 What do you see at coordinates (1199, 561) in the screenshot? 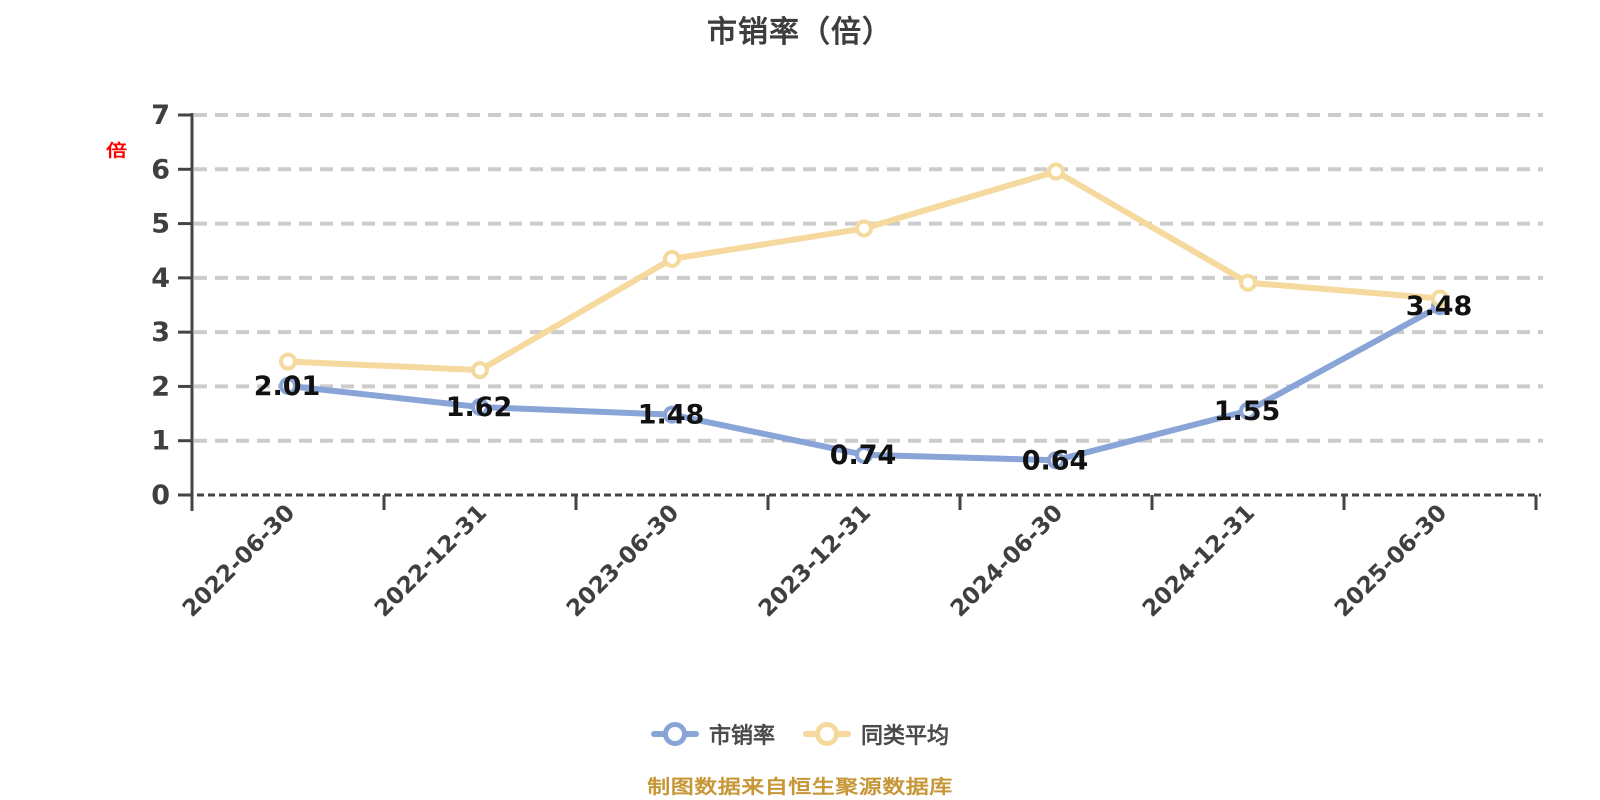
I see `x-tick-label: 2024-12-31` at bounding box center [1199, 561].